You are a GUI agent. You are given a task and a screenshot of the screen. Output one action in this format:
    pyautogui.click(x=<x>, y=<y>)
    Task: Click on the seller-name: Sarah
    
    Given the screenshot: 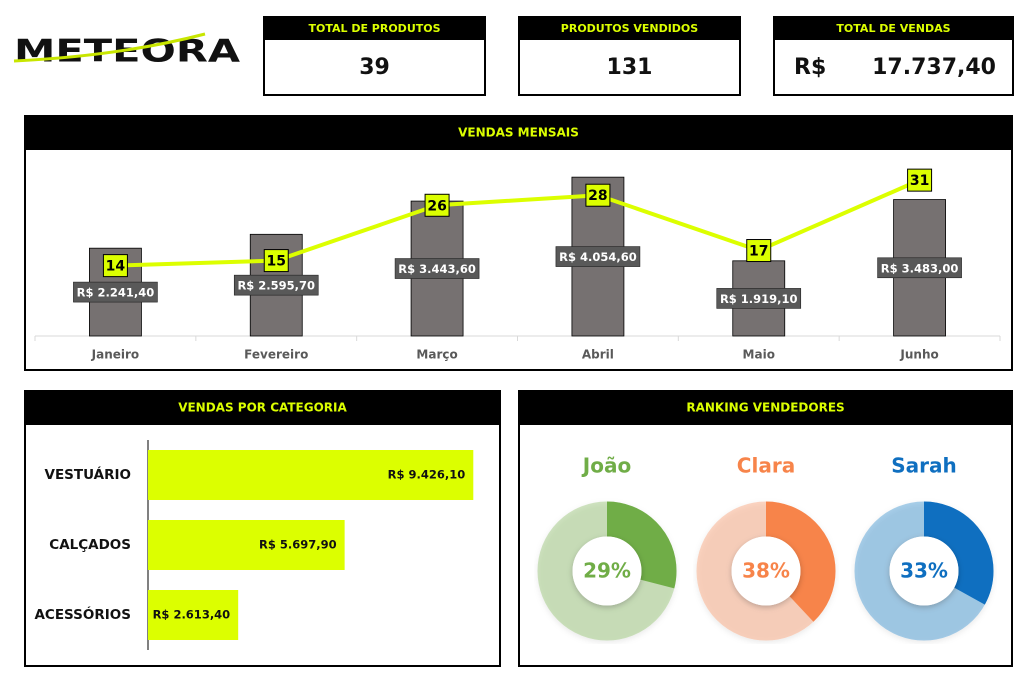 What is the action you would take?
    pyautogui.click(x=924, y=466)
    